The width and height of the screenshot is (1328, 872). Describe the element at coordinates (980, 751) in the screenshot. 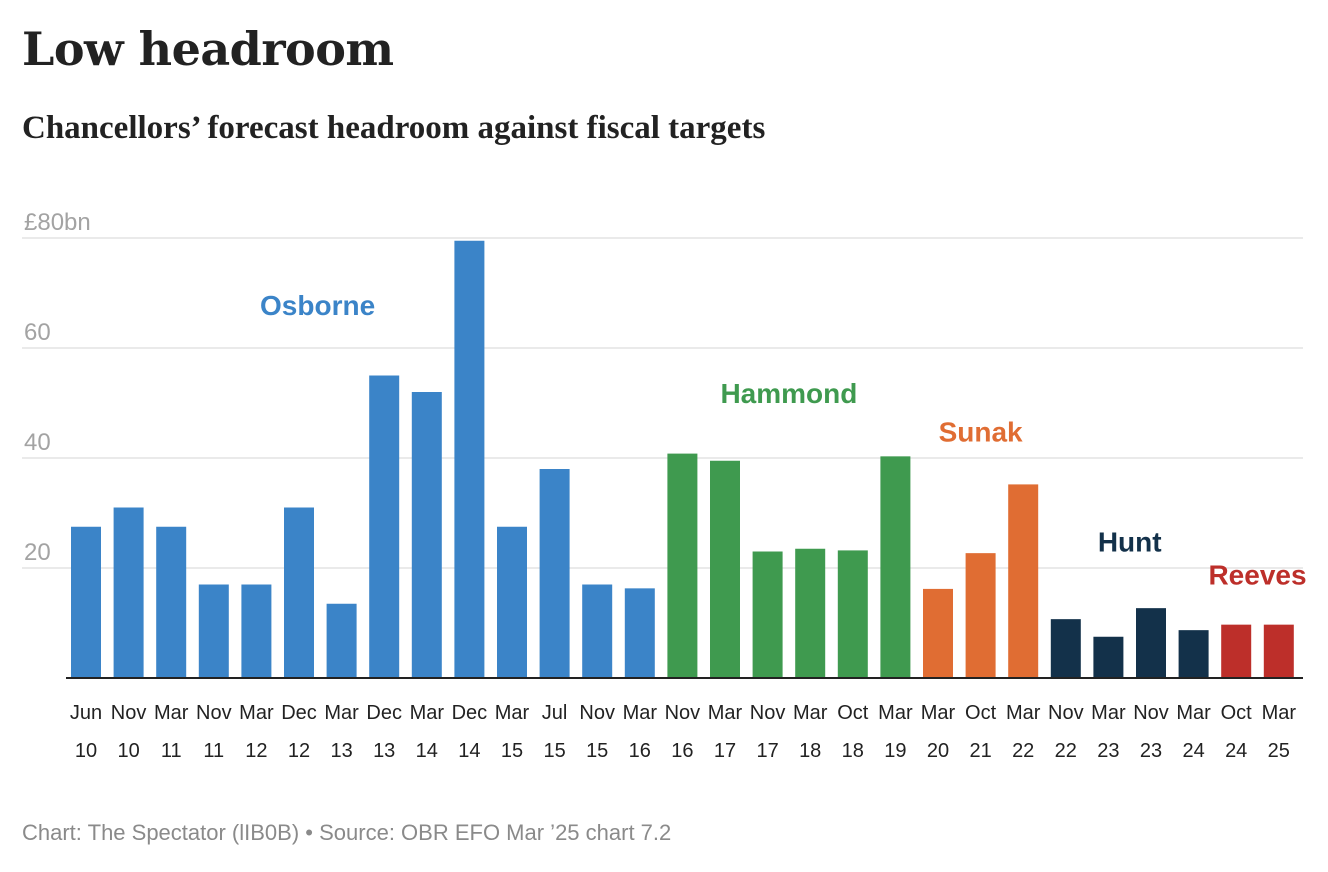

I see `x-tick-label-year: 21` at that location.